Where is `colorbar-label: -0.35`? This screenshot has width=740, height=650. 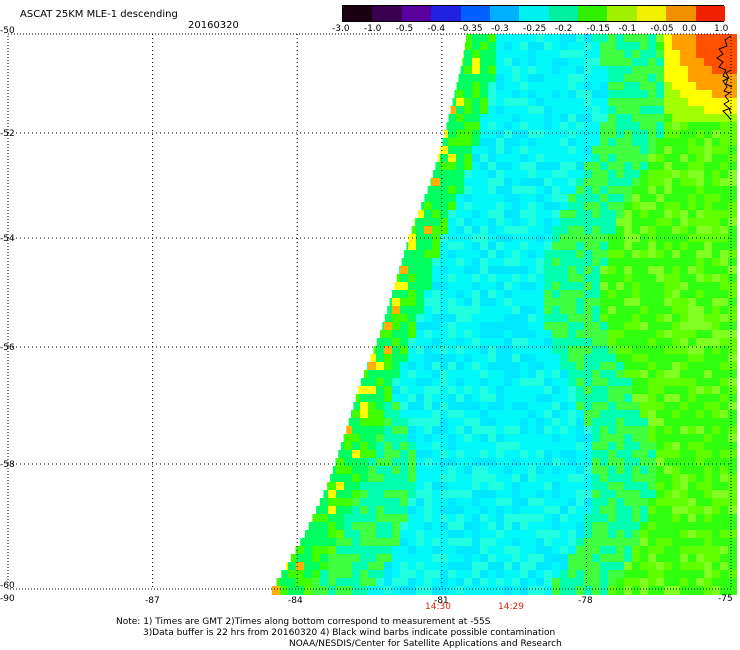
colorbar-label: -0.35 is located at coordinates (471, 29).